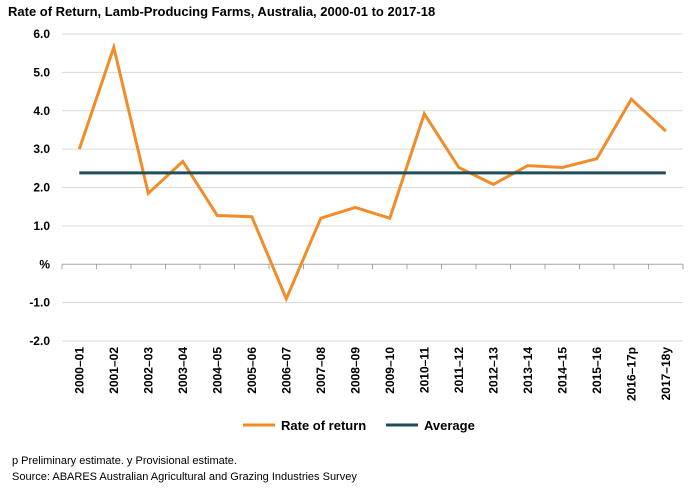  I want to click on x-tick-label: 2010–11, so click(424, 370).